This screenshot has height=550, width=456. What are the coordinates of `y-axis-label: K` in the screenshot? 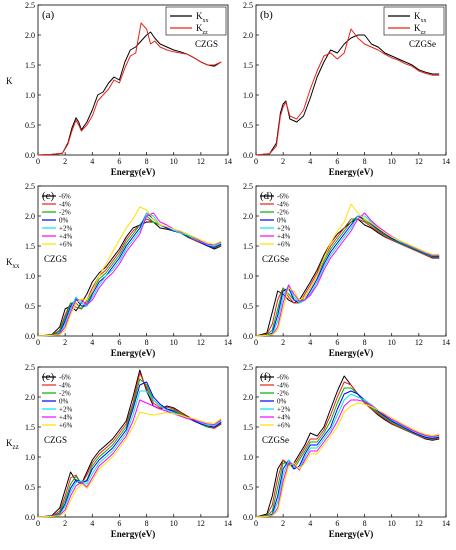 It's located at (9, 81).